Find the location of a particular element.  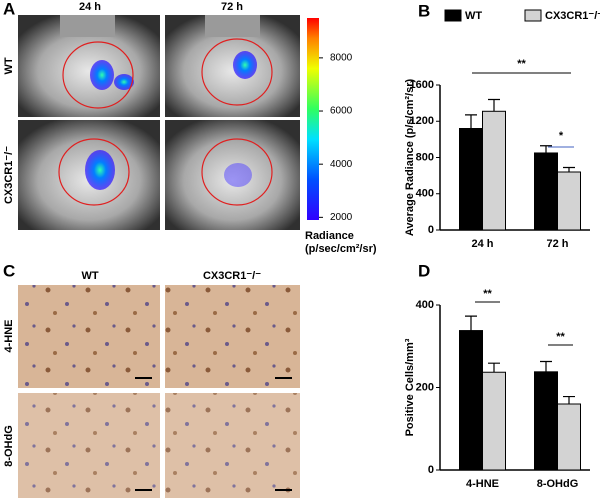

legend-label: WT is located at coordinates (473, 16).